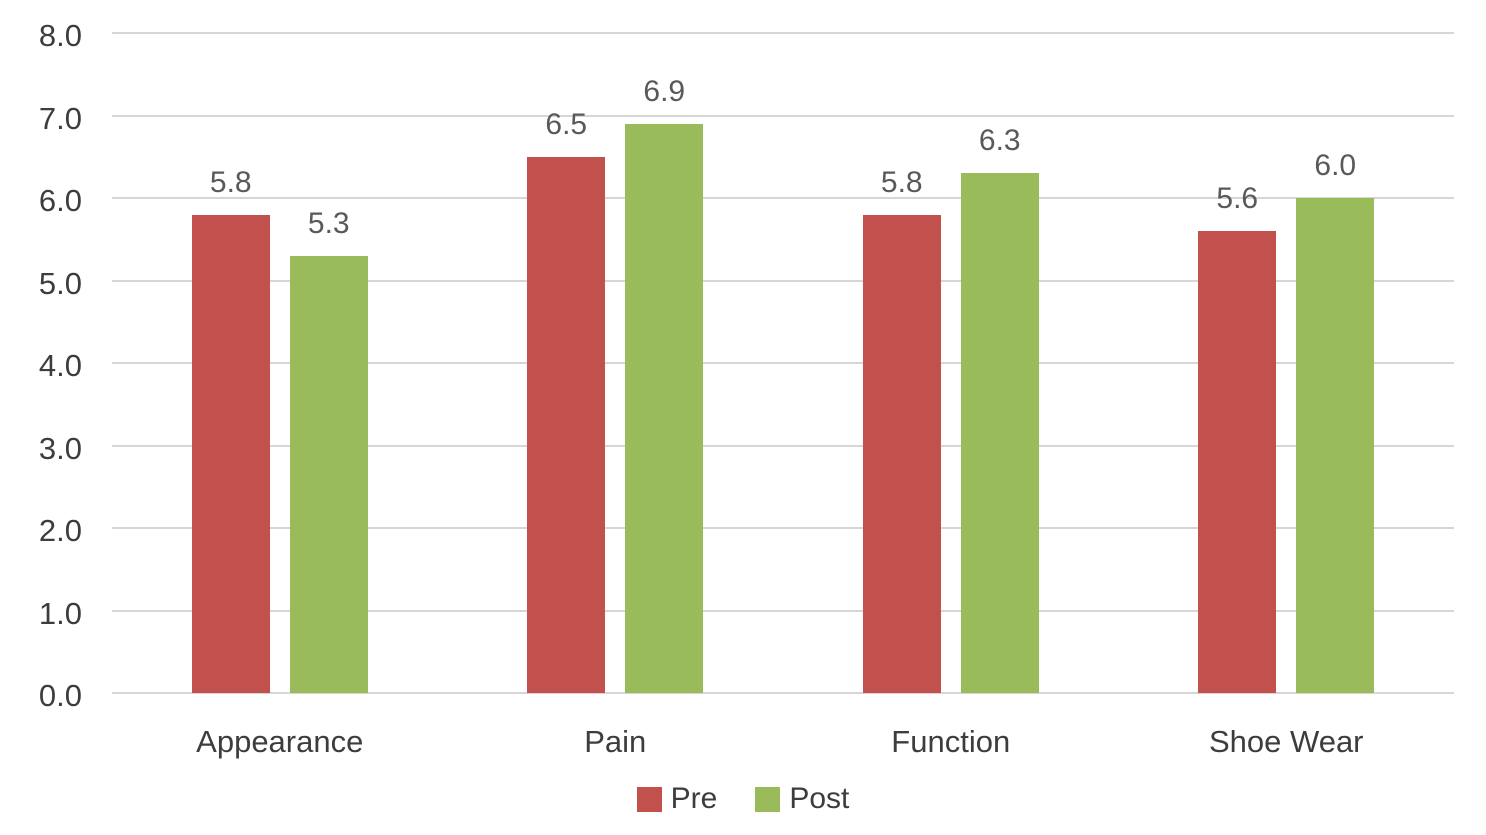  What do you see at coordinates (230, 453) in the screenshot?
I see `bar-pre-appearance` at bounding box center [230, 453].